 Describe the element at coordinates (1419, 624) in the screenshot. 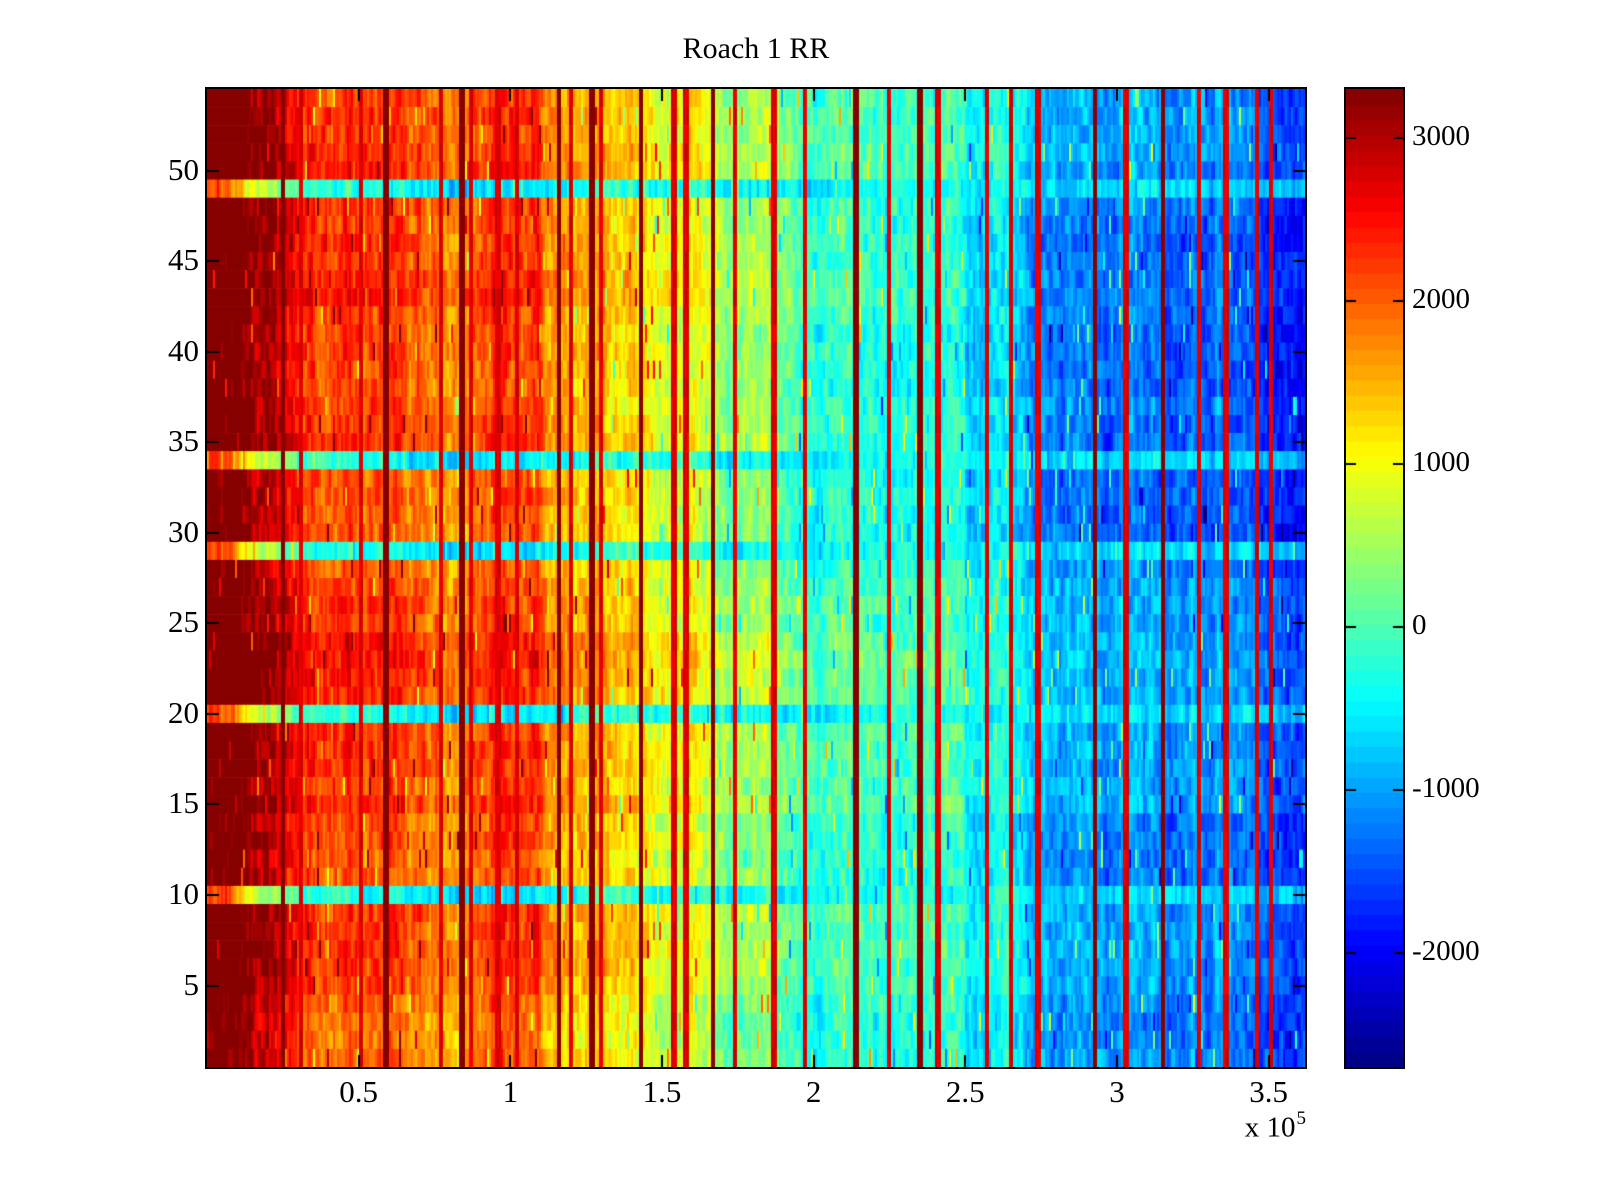

I see `colorbar-tick-label: 0` at that location.